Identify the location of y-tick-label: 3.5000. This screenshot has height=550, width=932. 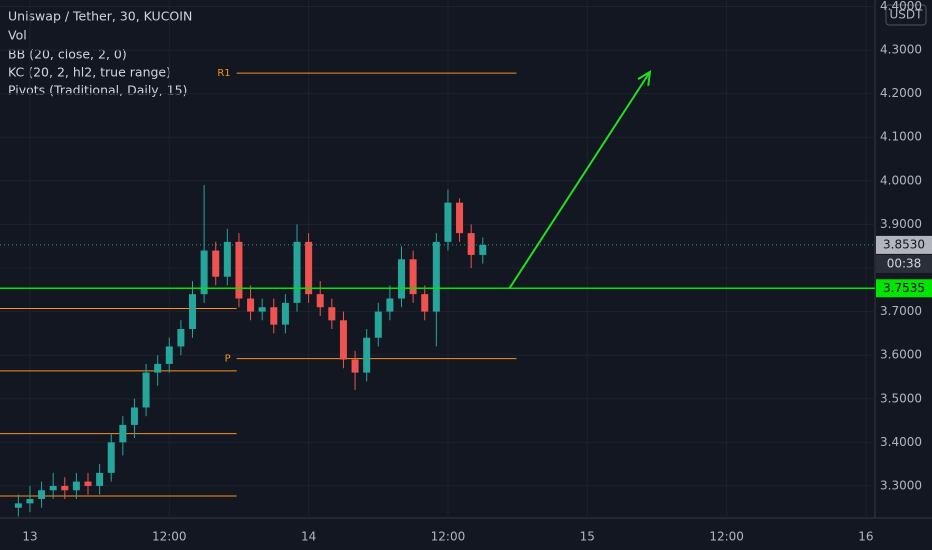
(901, 398).